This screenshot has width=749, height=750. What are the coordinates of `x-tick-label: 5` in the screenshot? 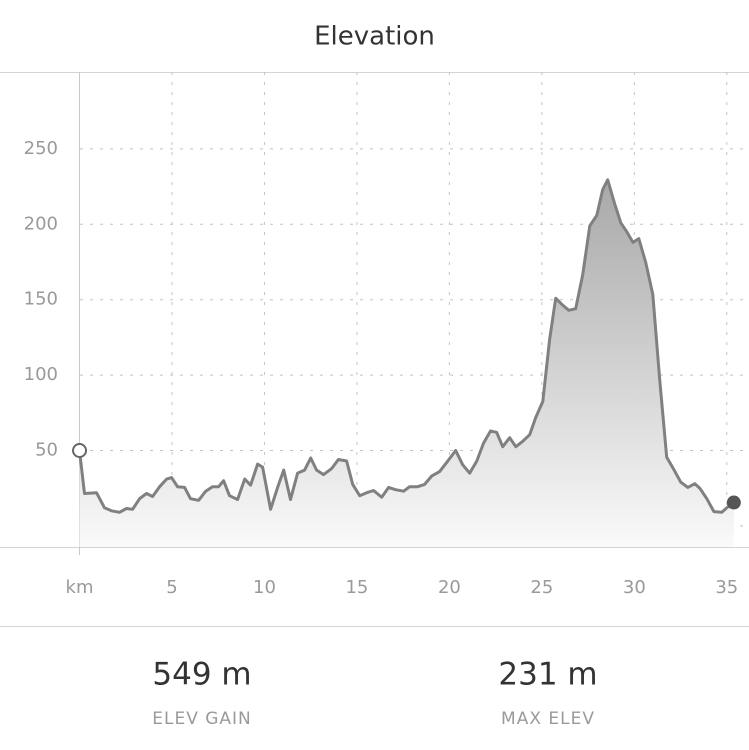 It's located at (171, 587).